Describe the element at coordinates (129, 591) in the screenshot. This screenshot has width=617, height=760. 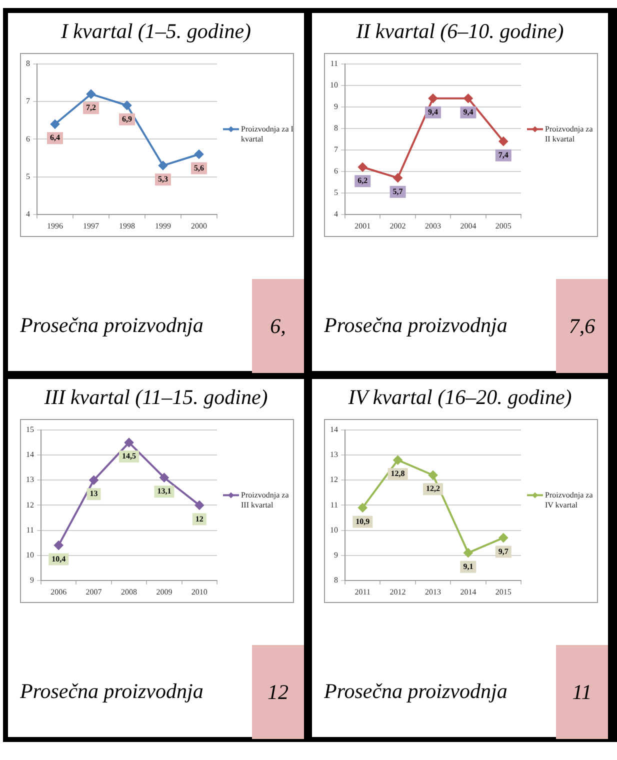
I see `x-tick-label: 2008` at that location.